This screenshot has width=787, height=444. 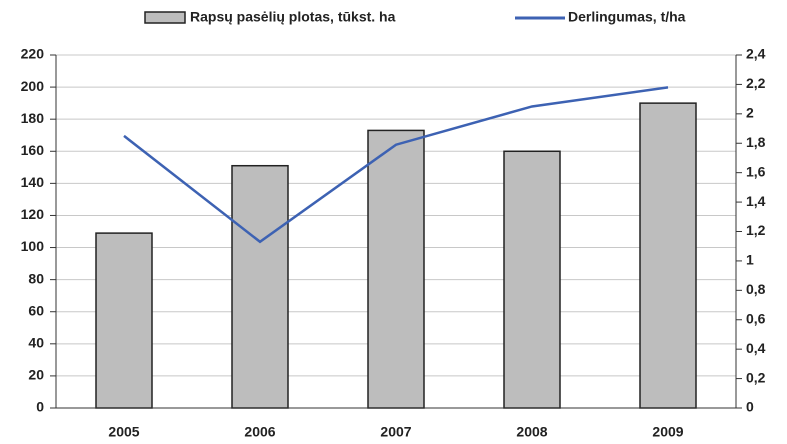 What do you see at coordinates (667, 432) in the screenshot?
I see `x-tick-label: 2009` at bounding box center [667, 432].